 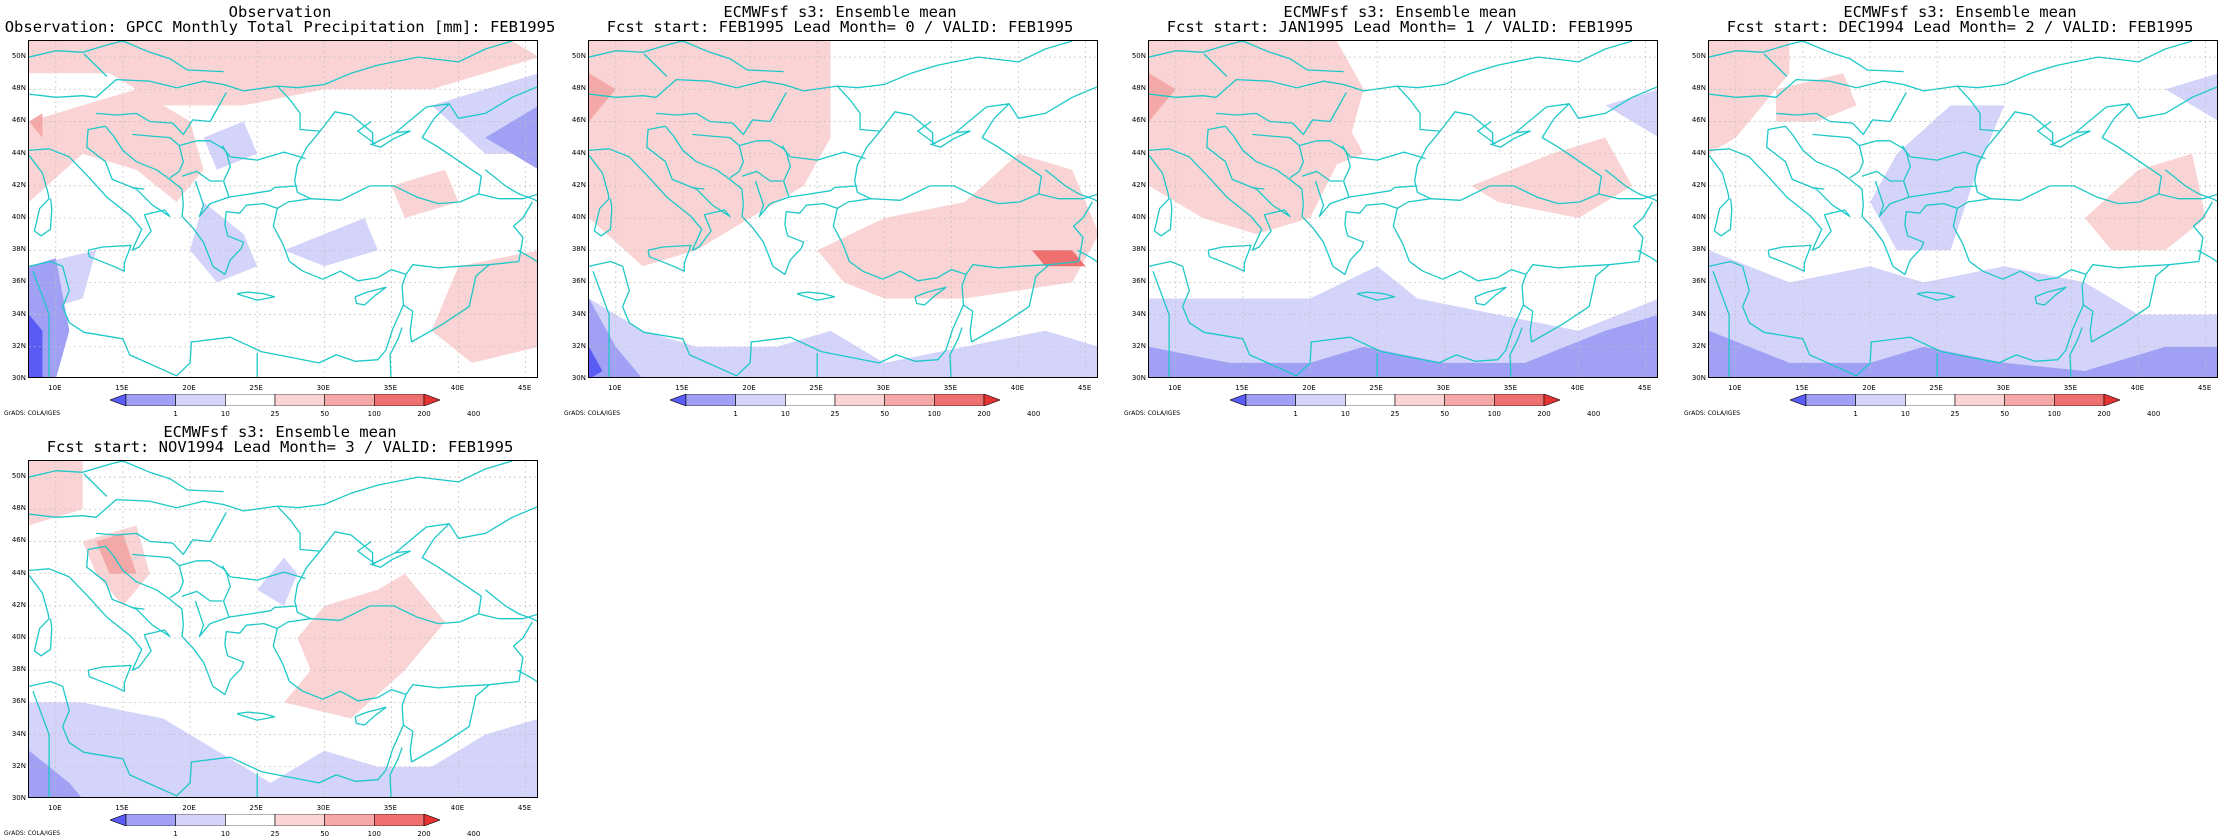 What do you see at coordinates (18, 313) in the screenshot?
I see `lat-tick-label: 34N` at bounding box center [18, 313].